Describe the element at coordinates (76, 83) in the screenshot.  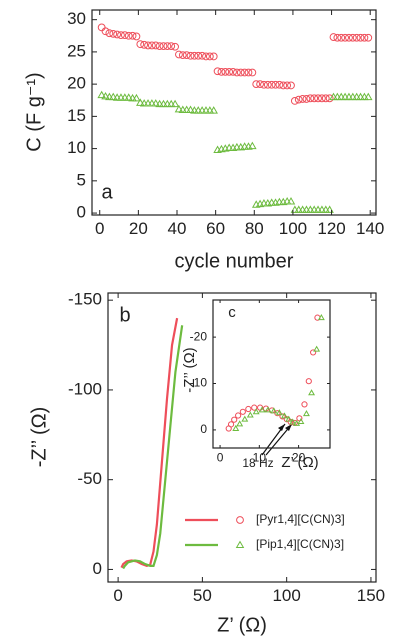
I see `y-tick-label: 20` at that location.